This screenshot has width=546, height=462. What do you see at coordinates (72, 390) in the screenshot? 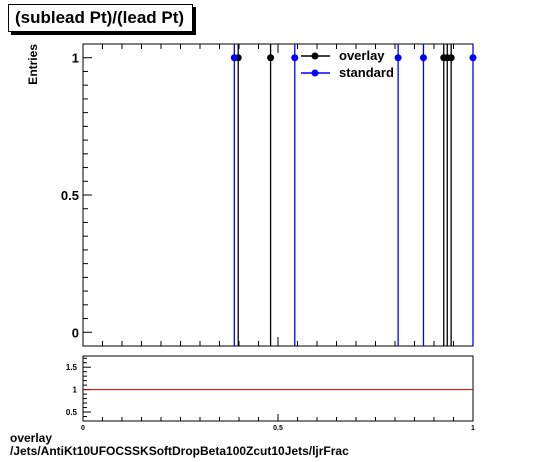
I see `ratio-y-tick-labels: 0.5 1 1.5` at bounding box center [72, 390].